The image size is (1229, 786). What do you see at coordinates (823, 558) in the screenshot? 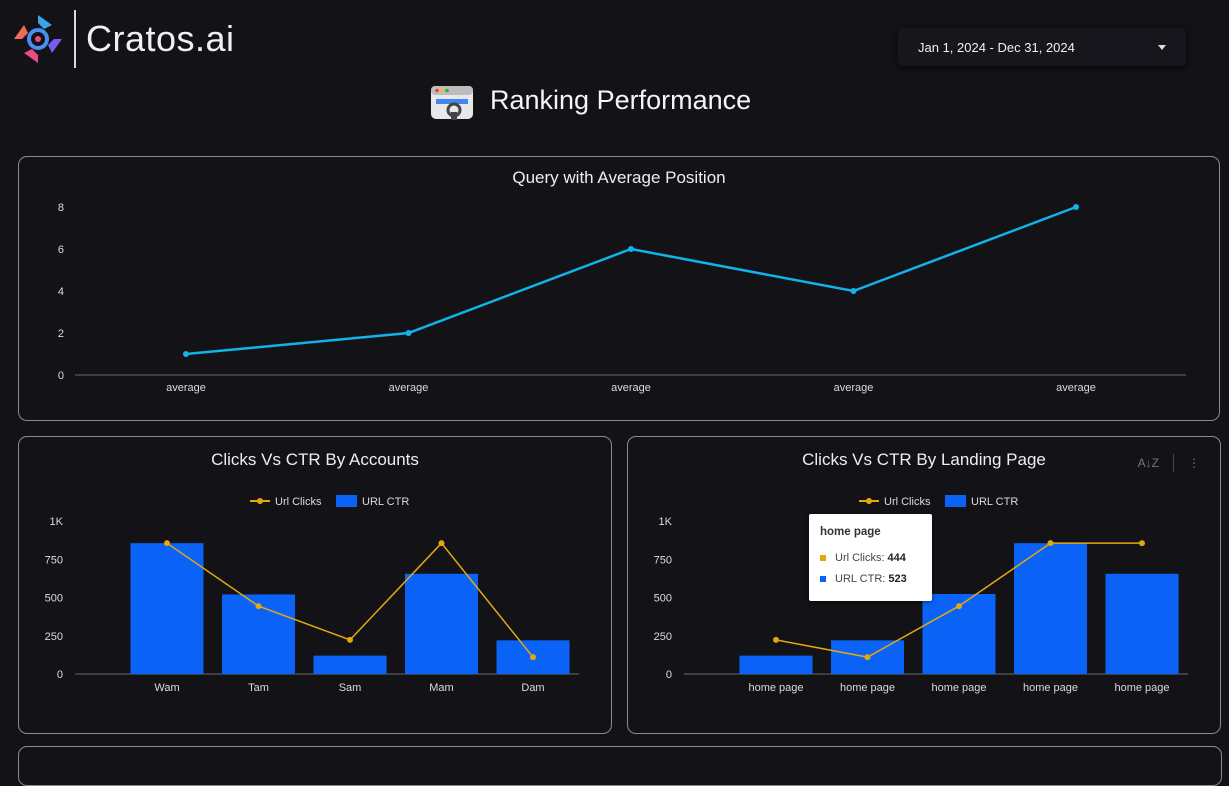
I see `clicks-swatch` at bounding box center [823, 558].